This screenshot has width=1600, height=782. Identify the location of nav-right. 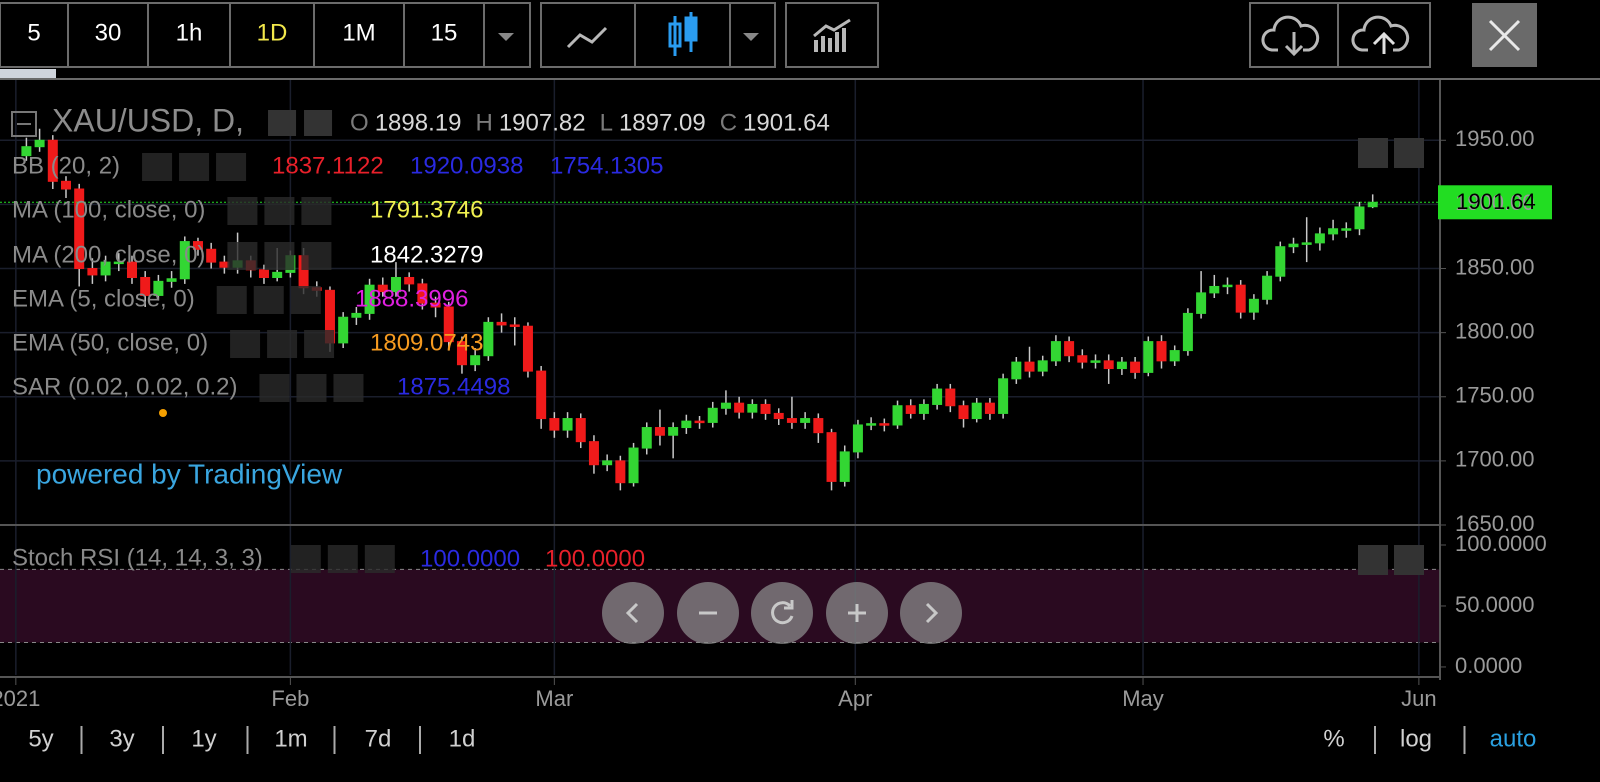
(931, 613).